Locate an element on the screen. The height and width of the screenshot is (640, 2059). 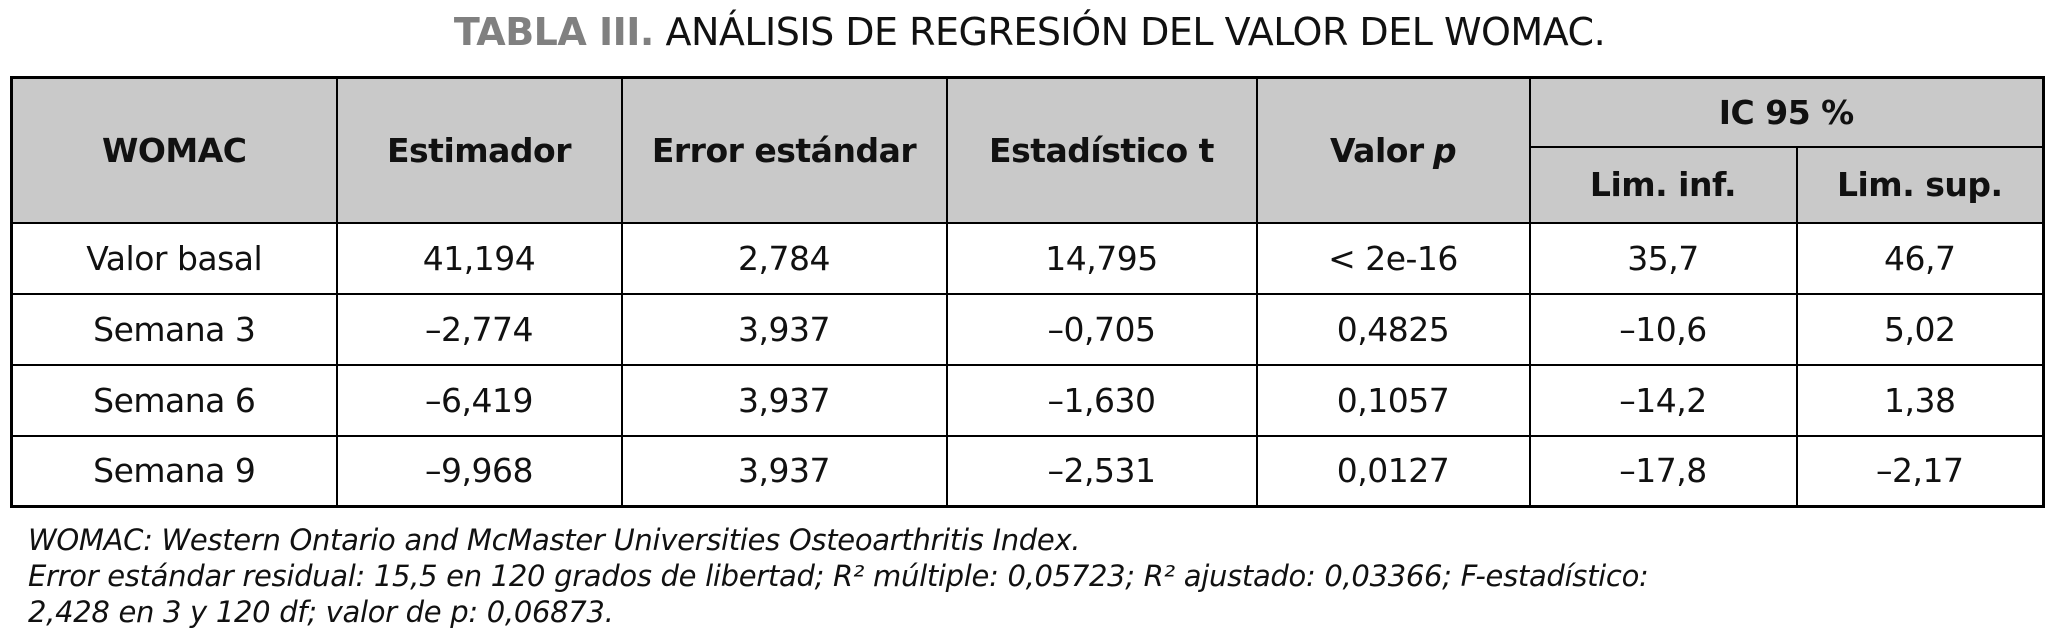
table-cell: –10,6 is located at coordinates (1663, 329).